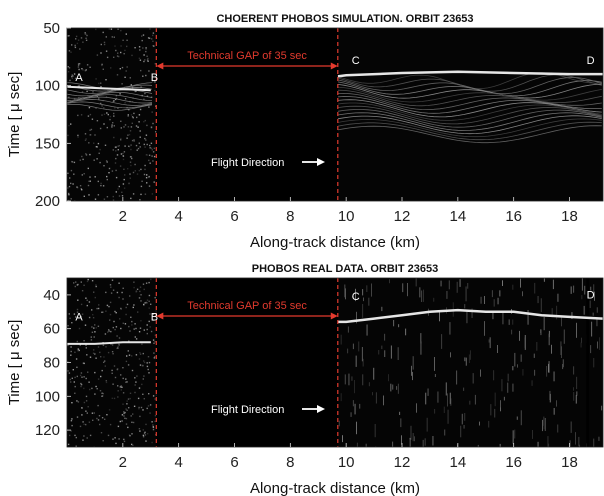 The image size is (604, 496). What do you see at coordinates (110, 95) in the screenshot?
I see `clutter-line` at bounding box center [110, 95].